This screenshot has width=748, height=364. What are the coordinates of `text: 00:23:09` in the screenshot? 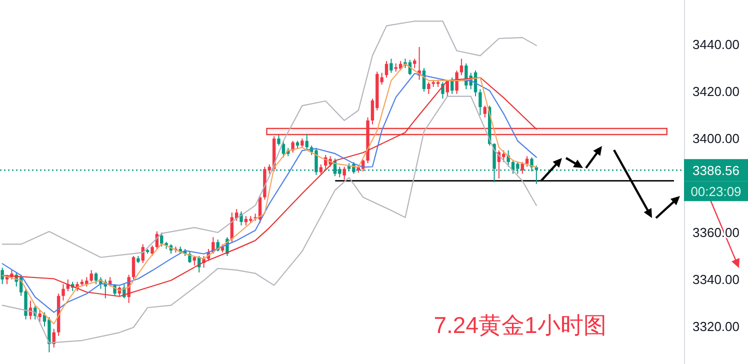 It's located at (716, 192).